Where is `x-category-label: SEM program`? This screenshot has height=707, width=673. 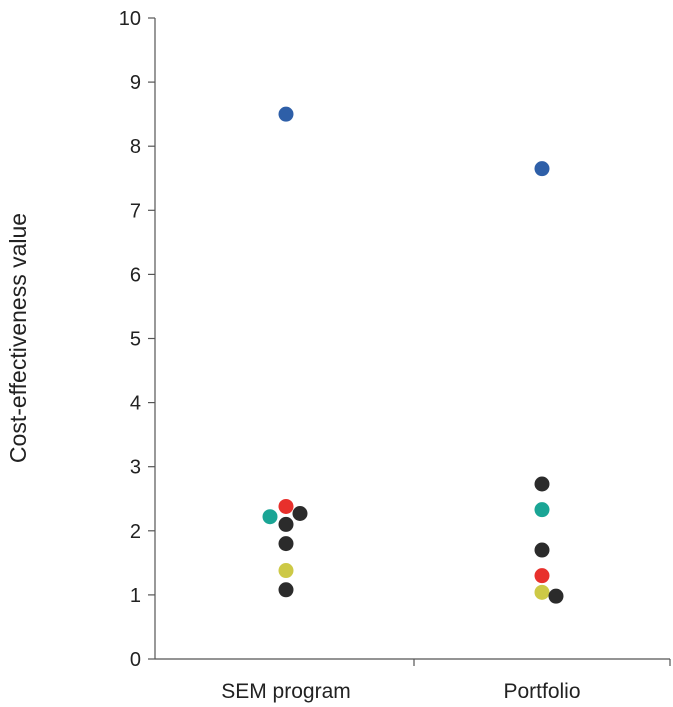 x-category-label: SEM program is located at coordinates (286, 691).